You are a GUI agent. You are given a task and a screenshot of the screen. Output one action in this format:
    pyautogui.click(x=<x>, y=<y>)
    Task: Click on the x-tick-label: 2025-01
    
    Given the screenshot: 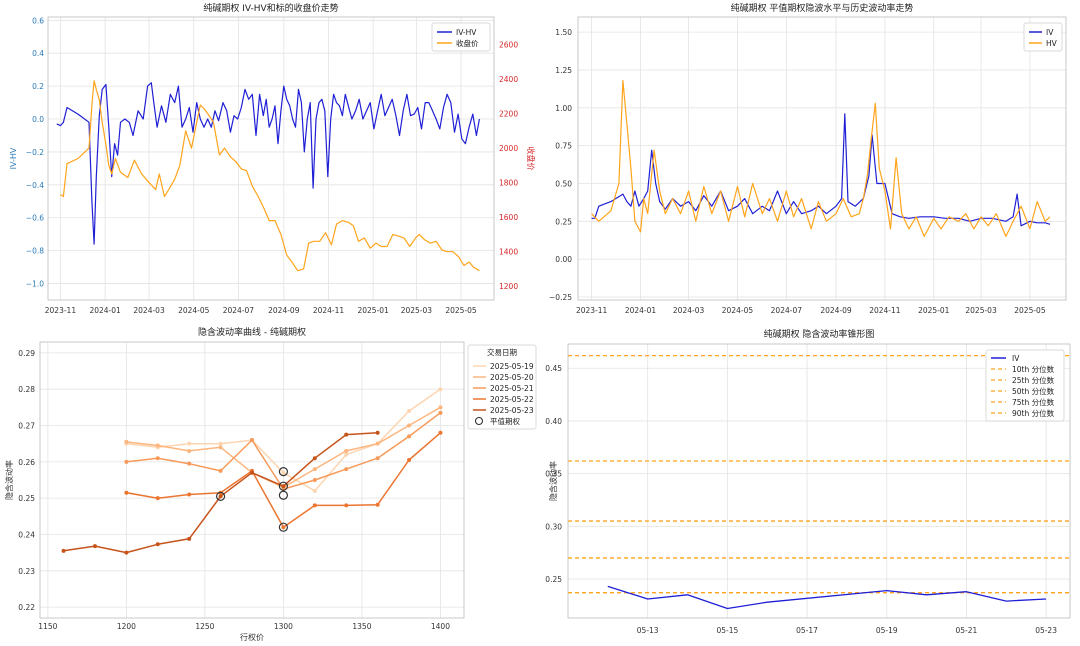 What is the action you would take?
    pyautogui.click(x=934, y=310)
    